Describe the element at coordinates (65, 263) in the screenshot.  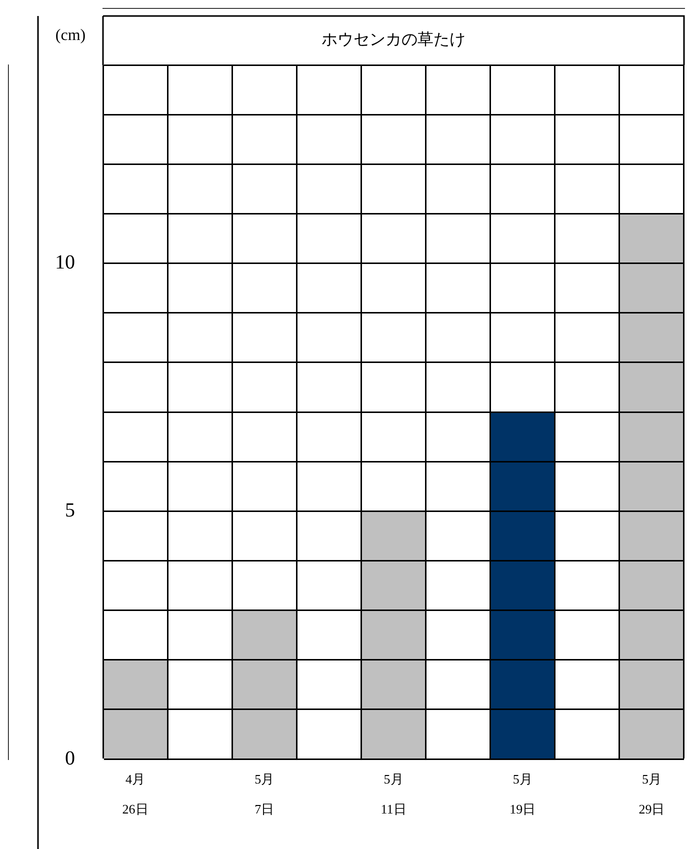
I see `y-tick-label: 10` at that location.